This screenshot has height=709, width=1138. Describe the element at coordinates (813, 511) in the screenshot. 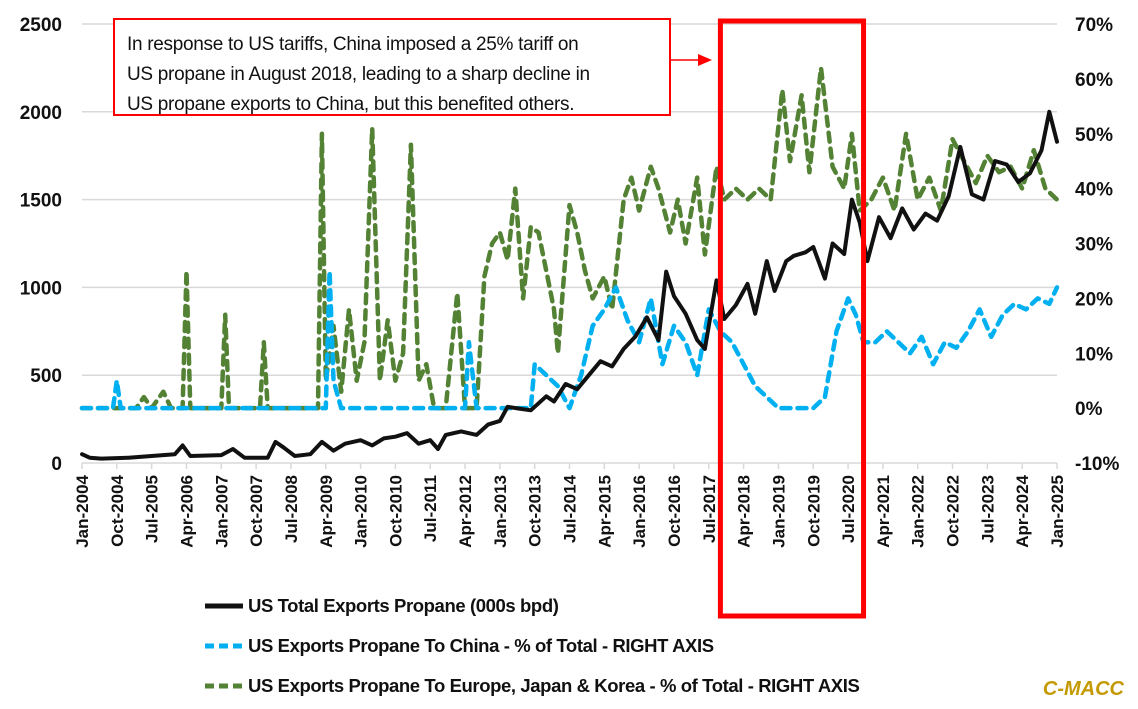

I see `x-tick-label: Oct-2019` at that location.